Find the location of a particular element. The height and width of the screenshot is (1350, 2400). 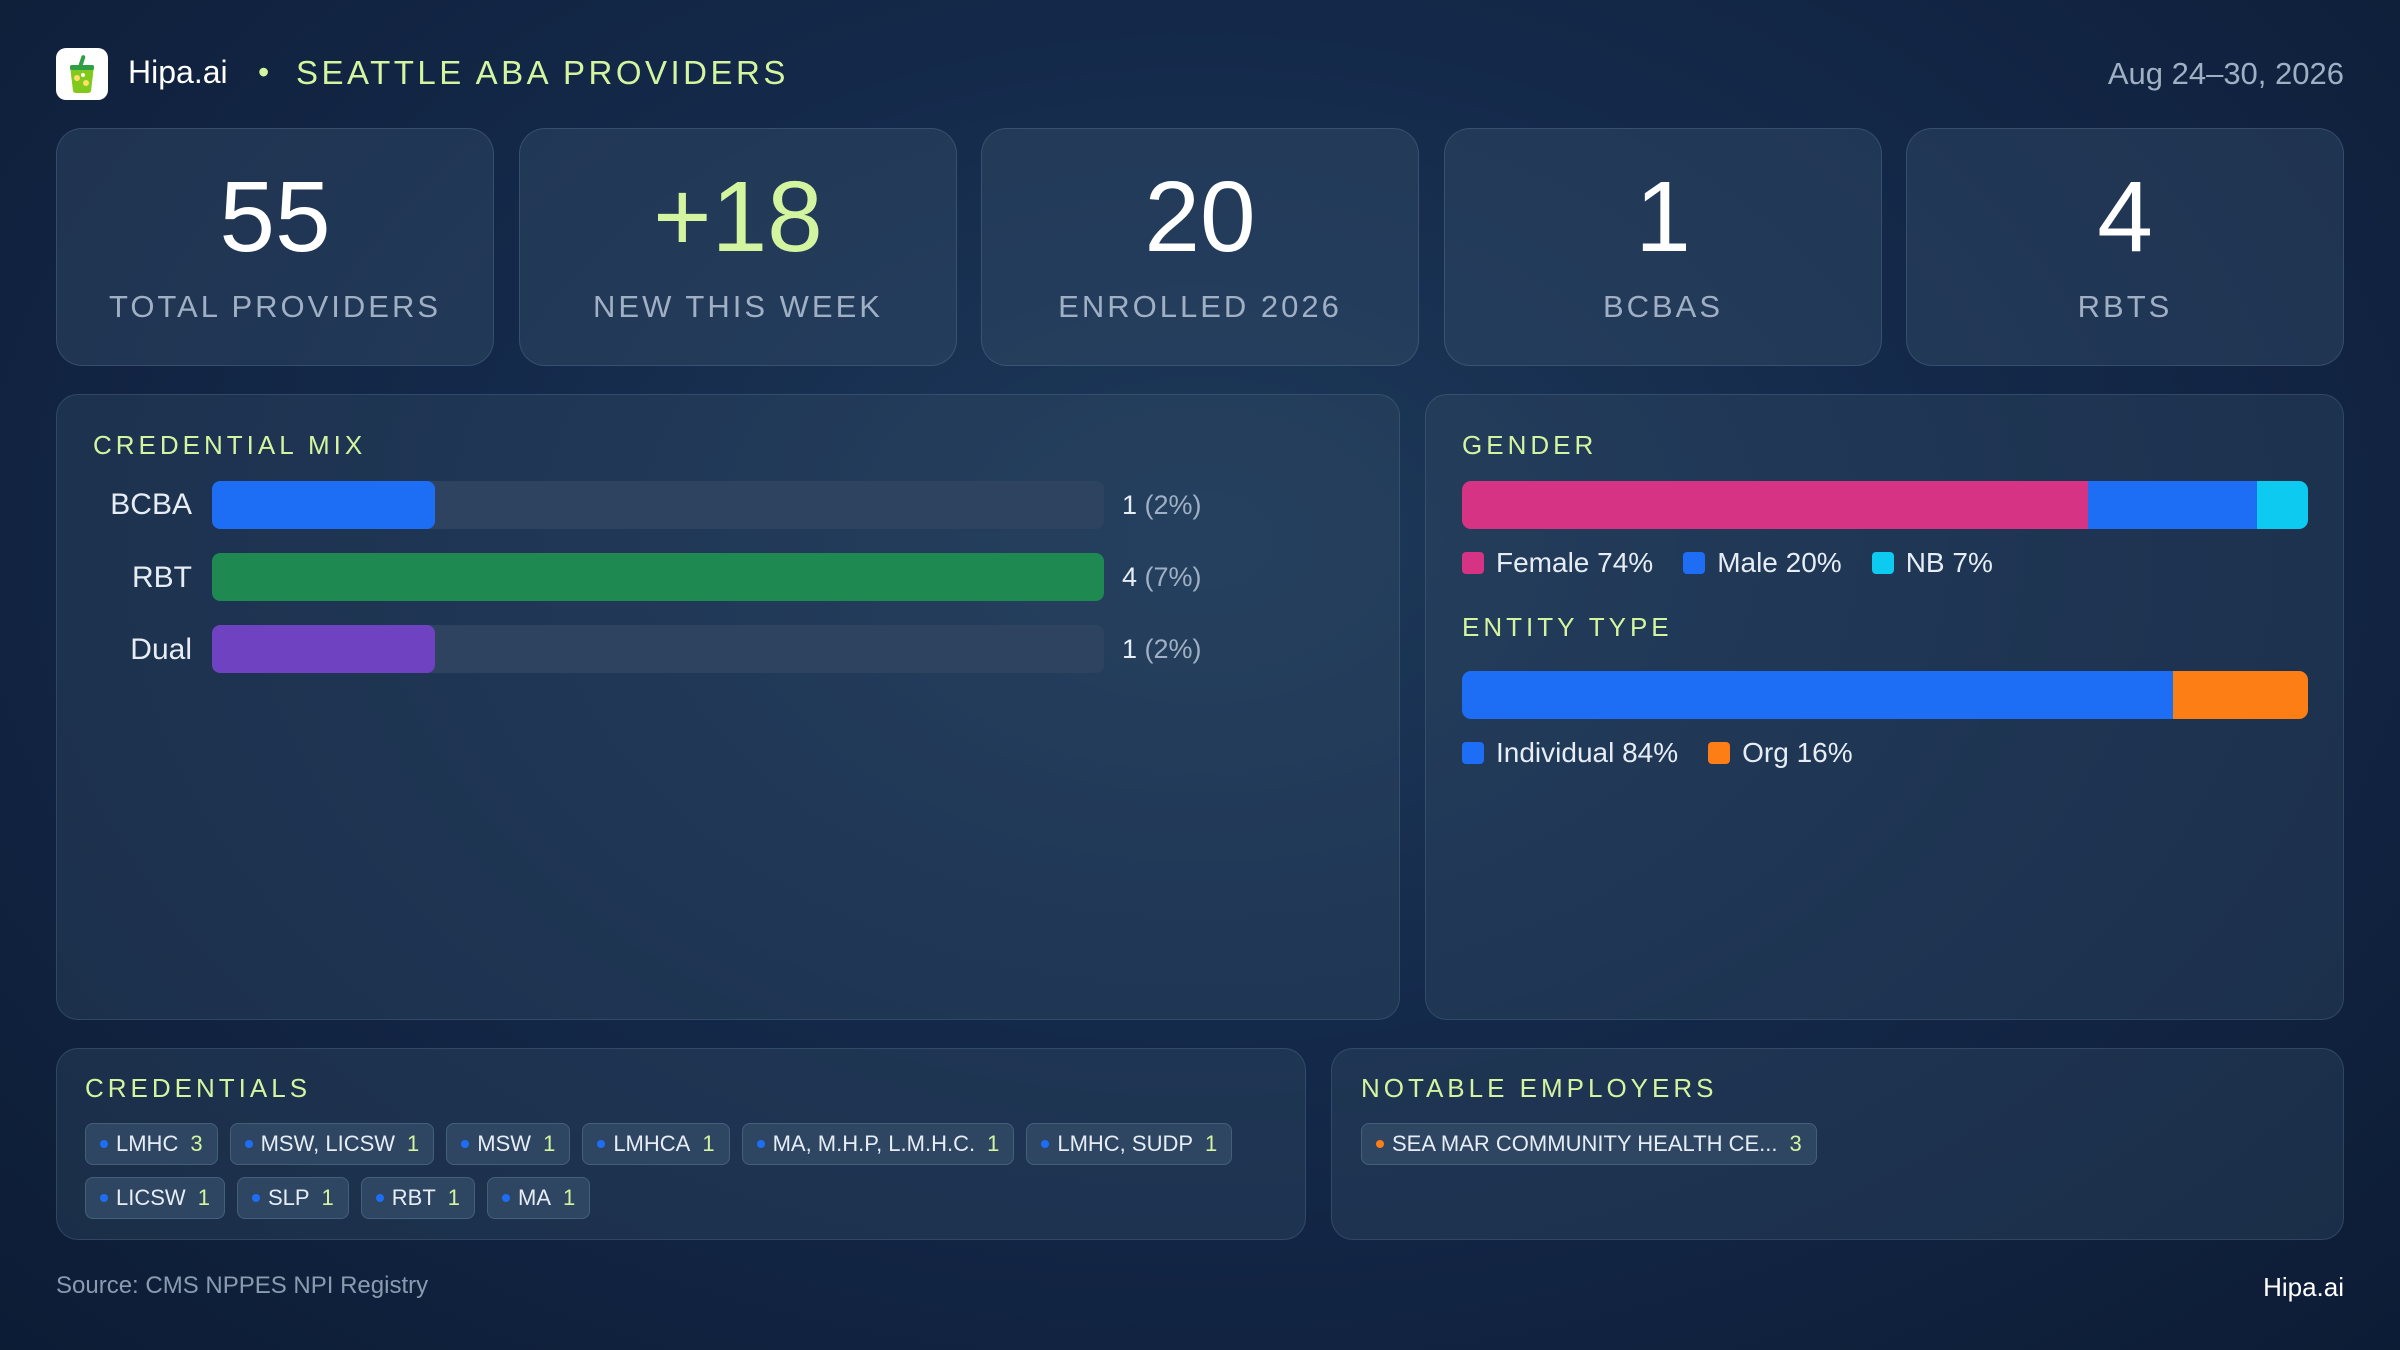

credential-chip: SLP 1 is located at coordinates (292, 1198).